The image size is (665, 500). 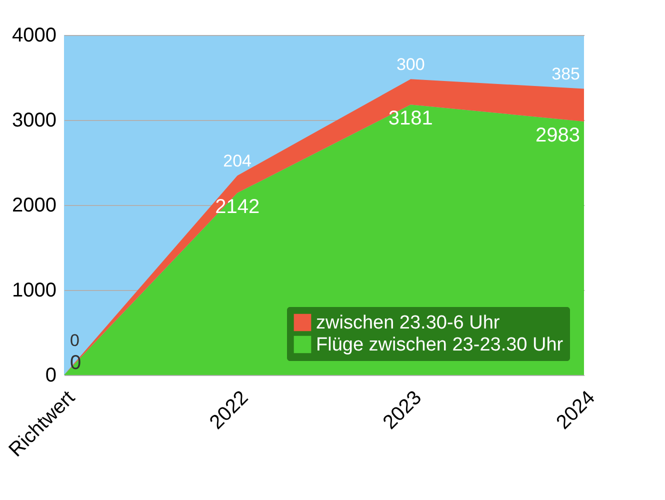 What do you see at coordinates (566, 74) in the screenshot?
I see `data-label: 385` at bounding box center [566, 74].